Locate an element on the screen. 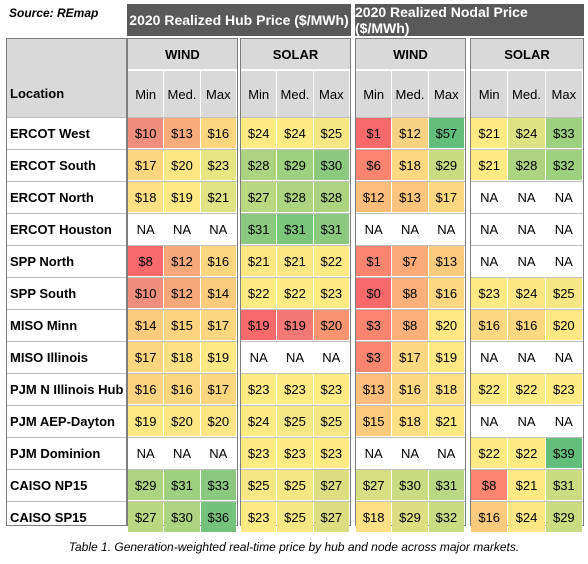 This screenshot has width=588, height=564. price-cell: $12 is located at coordinates (182, 293).